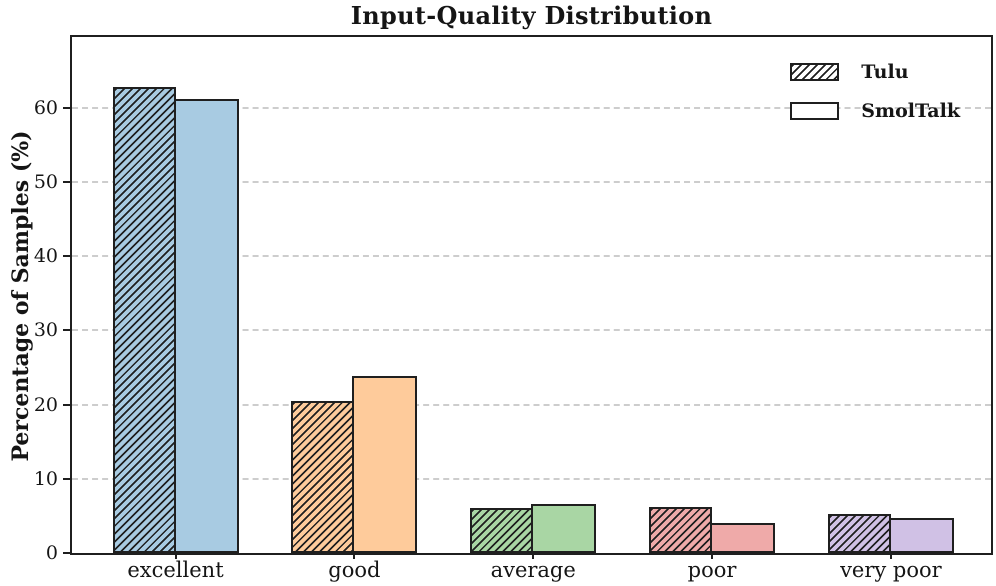 The image size is (996, 586). What do you see at coordinates (45, 330) in the screenshot?
I see `y-tick-label-30: 30` at bounding box center [45, 330].